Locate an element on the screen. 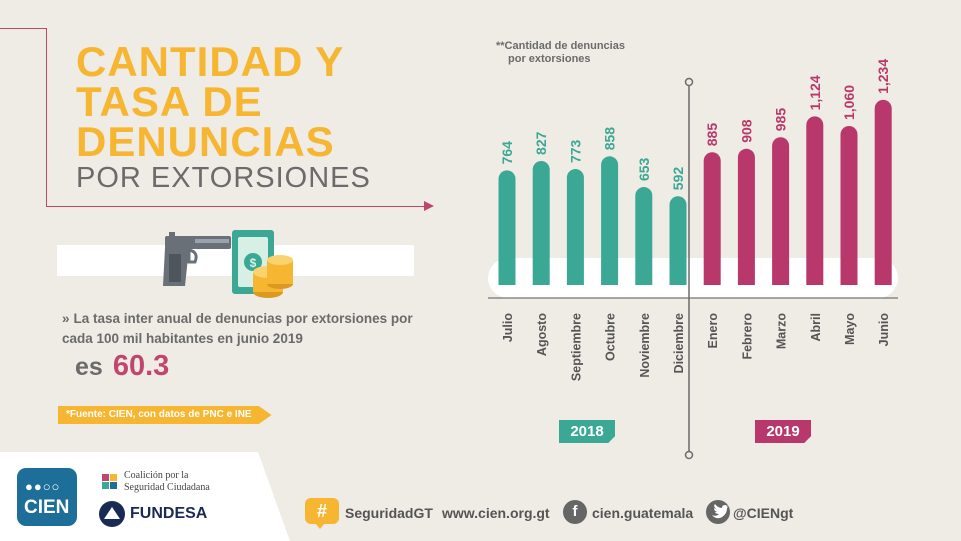 The width and height of the screenshot is (961, 541). coalicion-text-line-2: Seguridad Ciudadana is located at coordinates (167, 487).